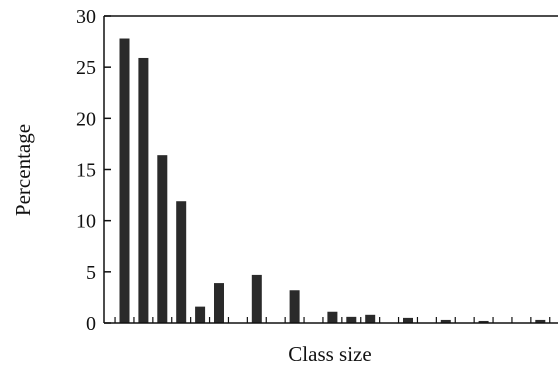  I want to click on y-tick-label: 5, so click(91, 273).